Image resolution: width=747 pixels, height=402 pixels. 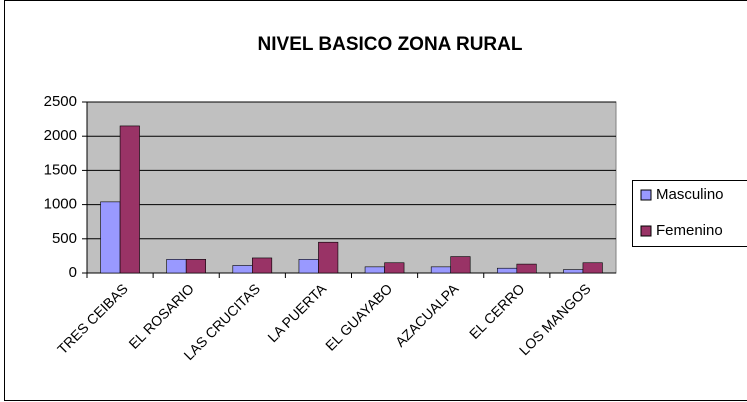 I want to click on chart-title: NIVEL BASICO ZONA RURAL, so click(x=390, y=44).